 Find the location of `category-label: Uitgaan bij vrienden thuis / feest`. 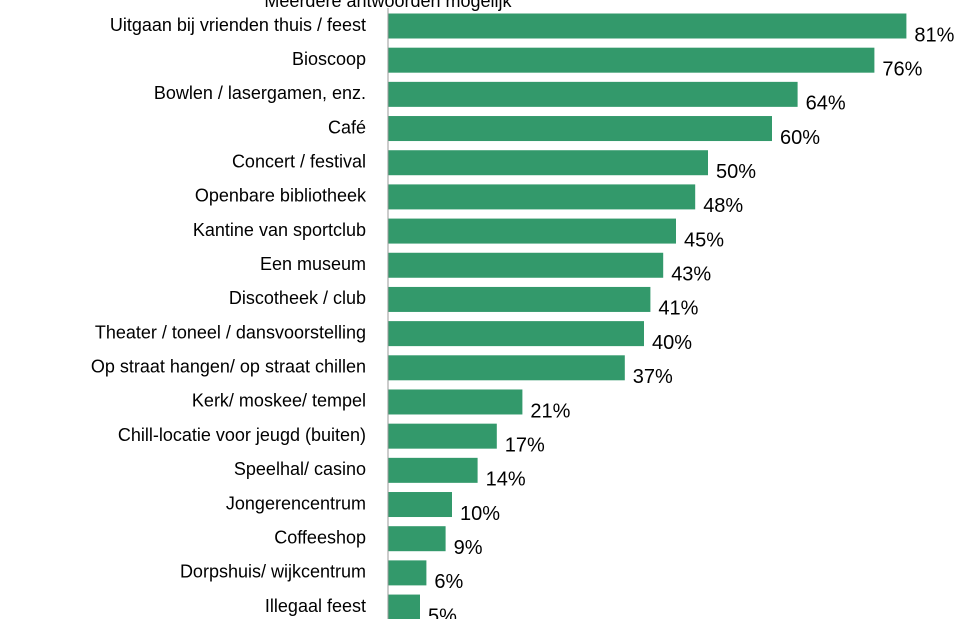

category-label: Uitgaan bij vrienden thuis / feest is located at coordinates (238, 25).